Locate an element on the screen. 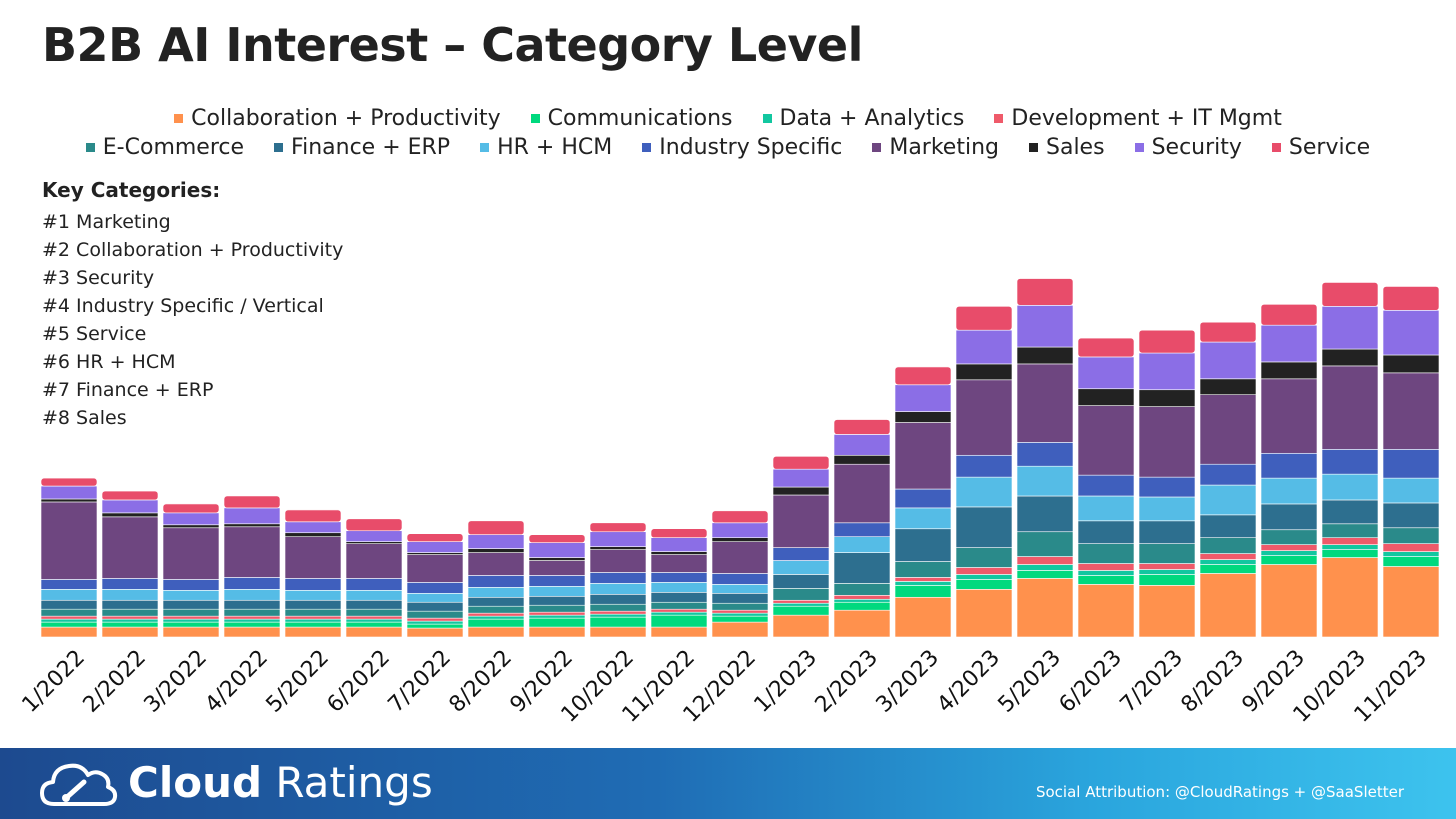  legend-item: E-Commerce is located at coordinates (165, 147).